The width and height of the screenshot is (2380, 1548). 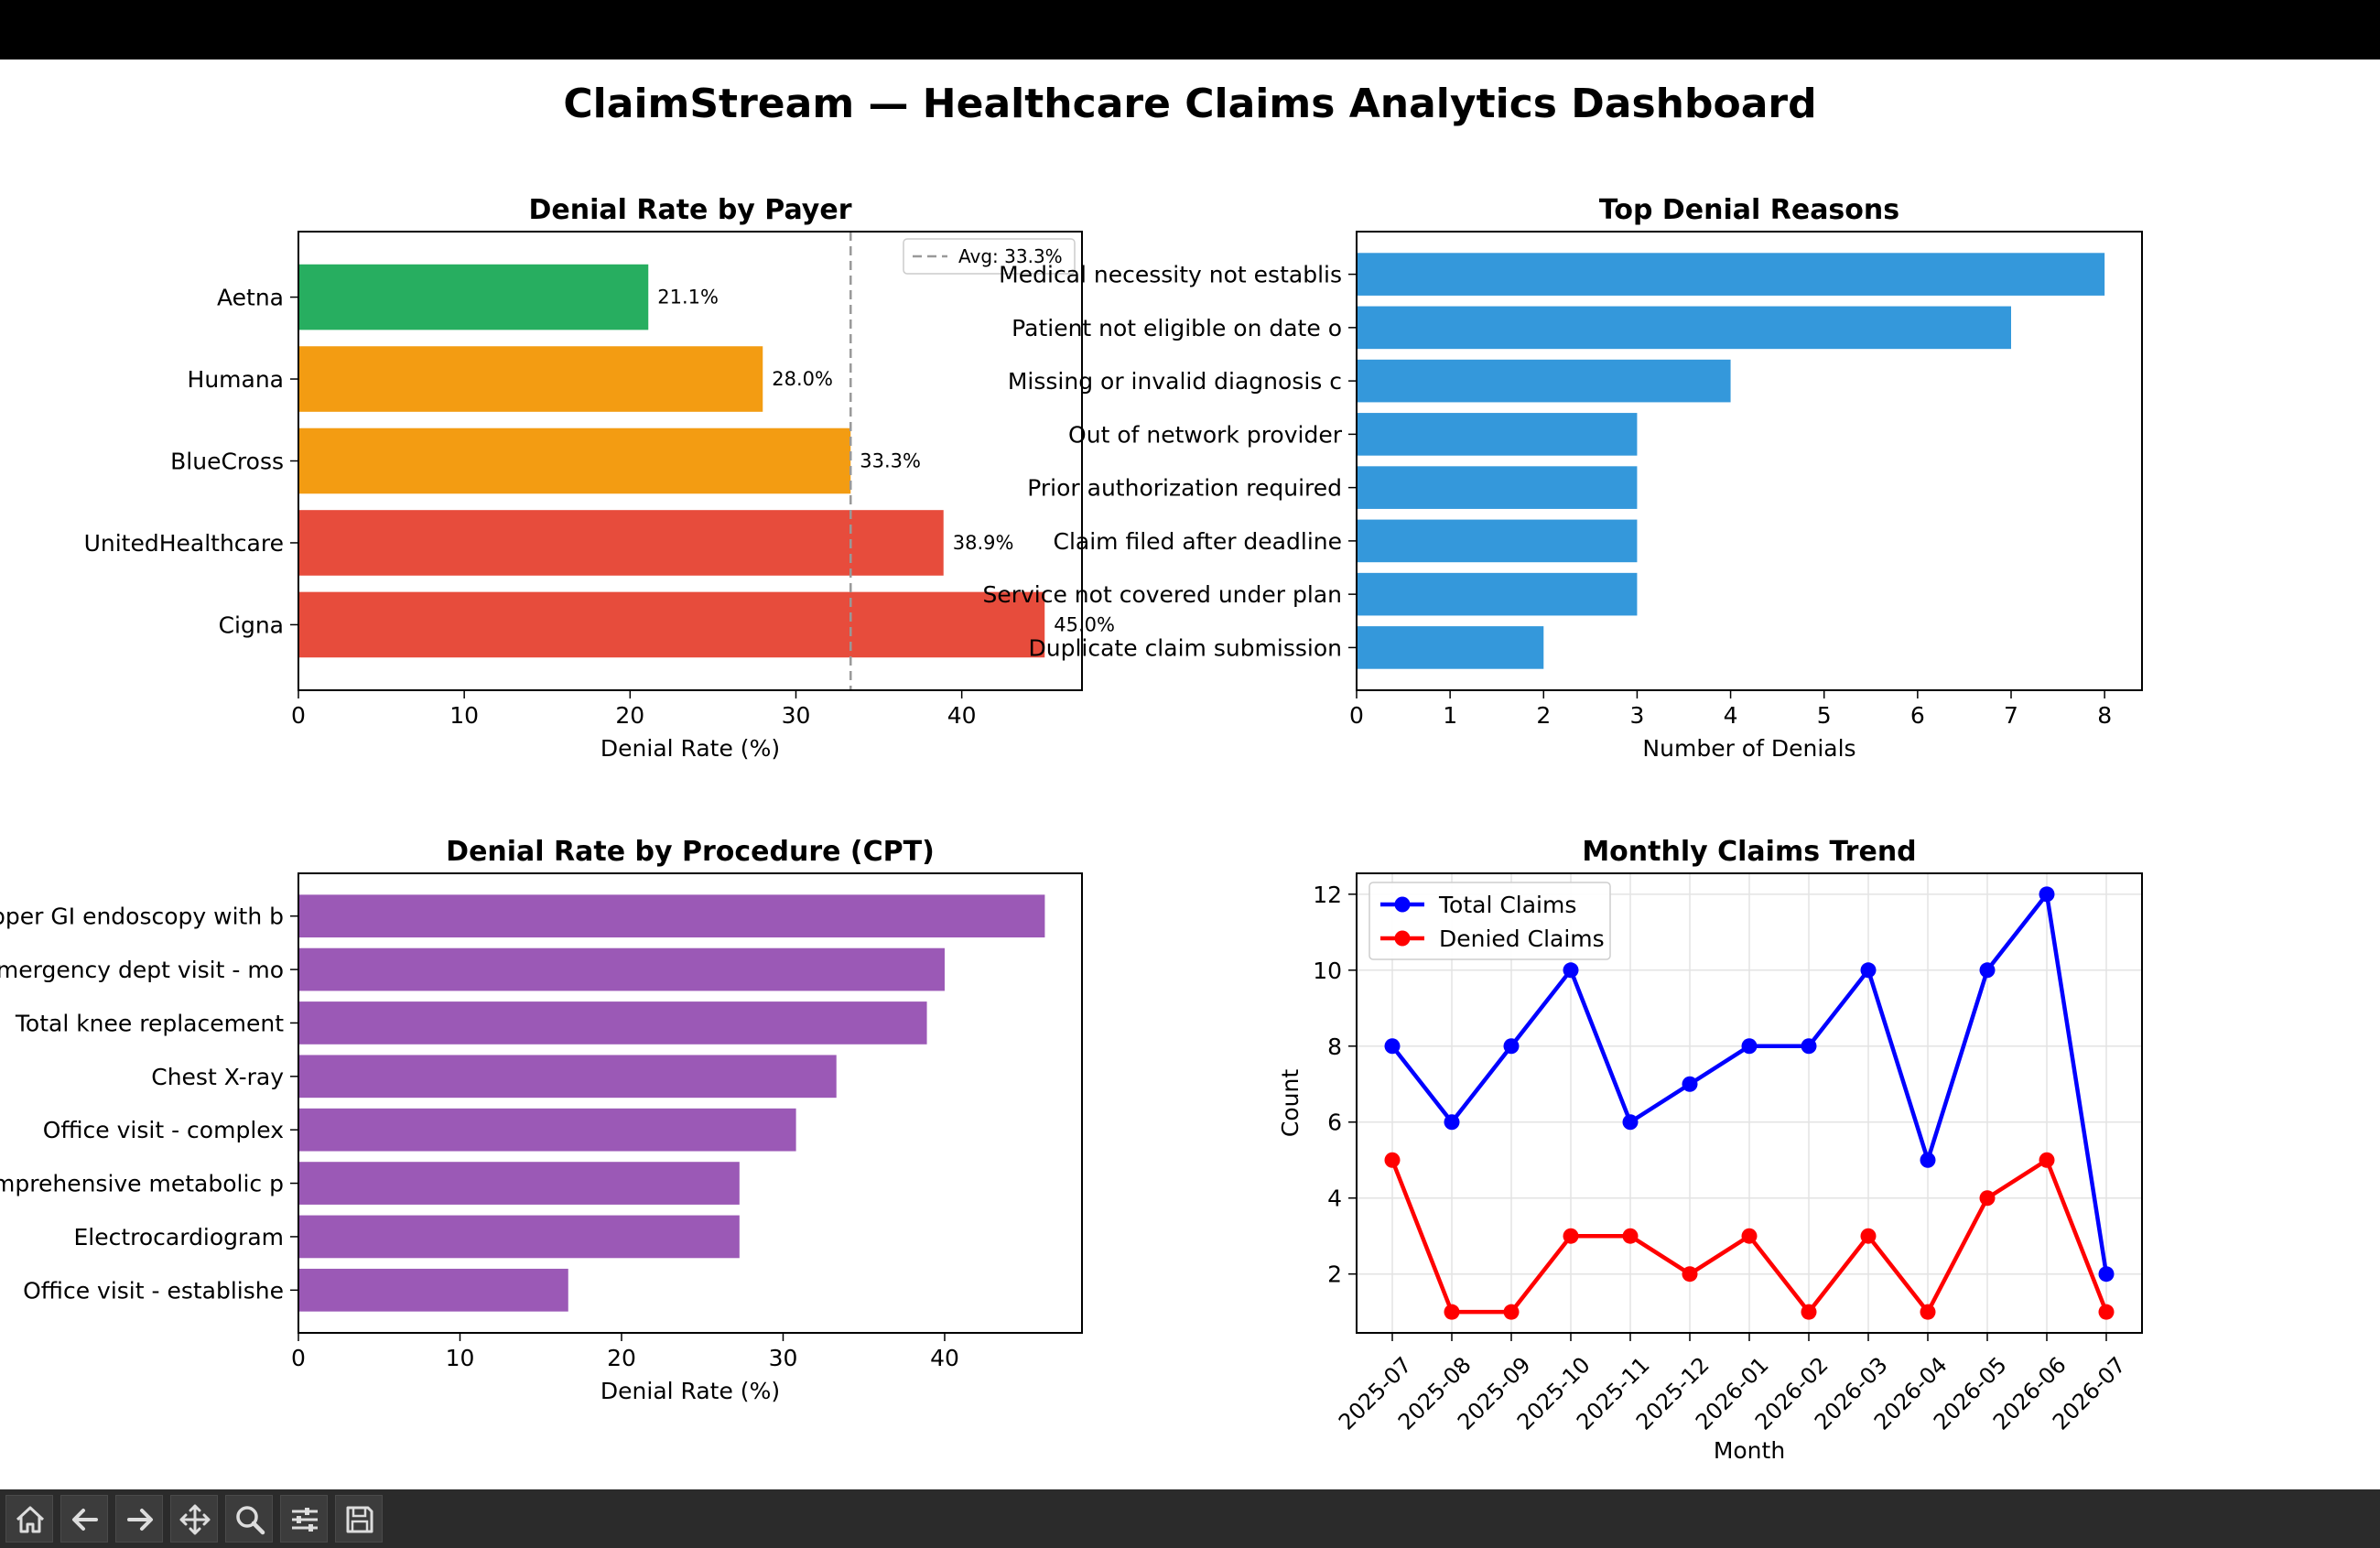 What do you see at coordinates (783, 1358) in the screenshot?
I see `x-tick-label: 30` at bounding box center [783, 1358].